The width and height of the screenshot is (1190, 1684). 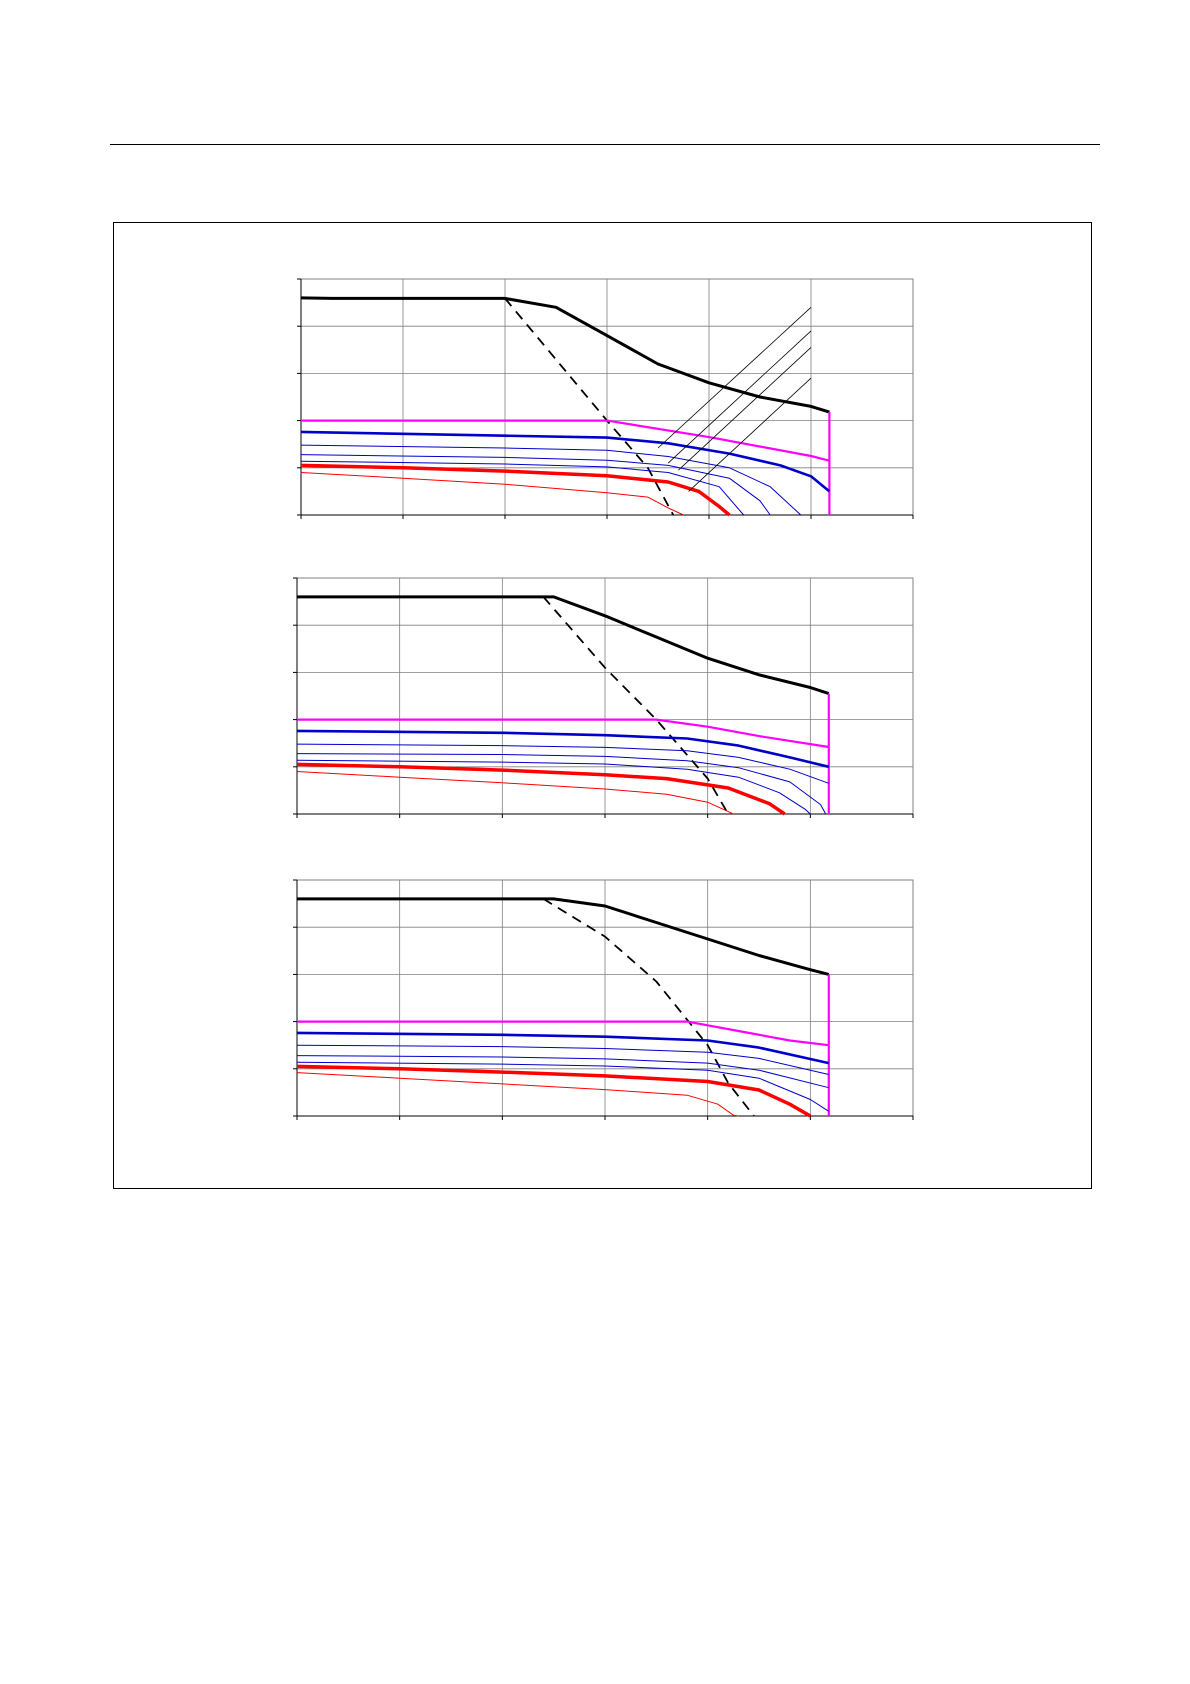 I want to click on header-rule, so click(x=605, y=144).